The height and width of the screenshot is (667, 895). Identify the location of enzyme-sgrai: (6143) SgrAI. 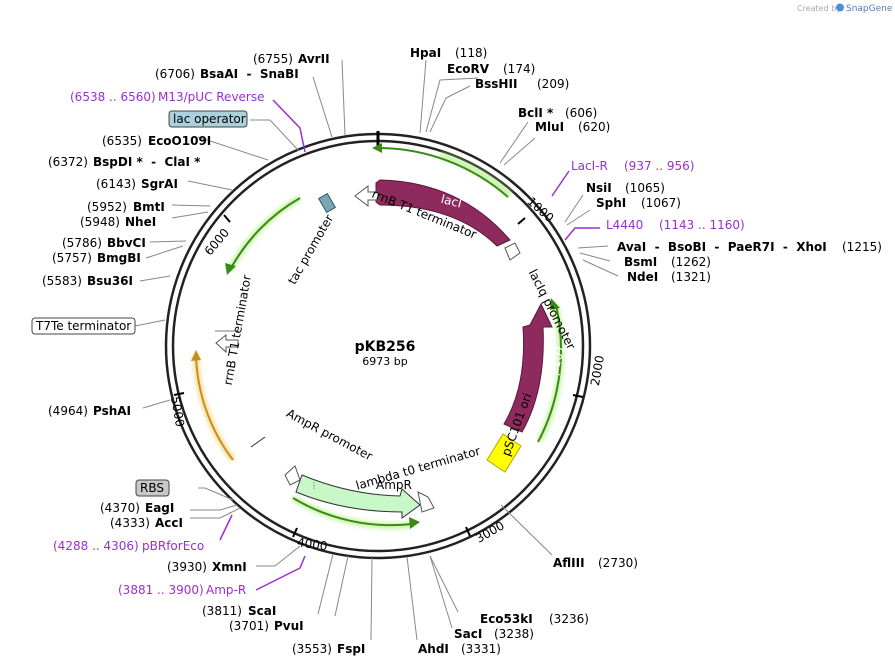
(137, 184).